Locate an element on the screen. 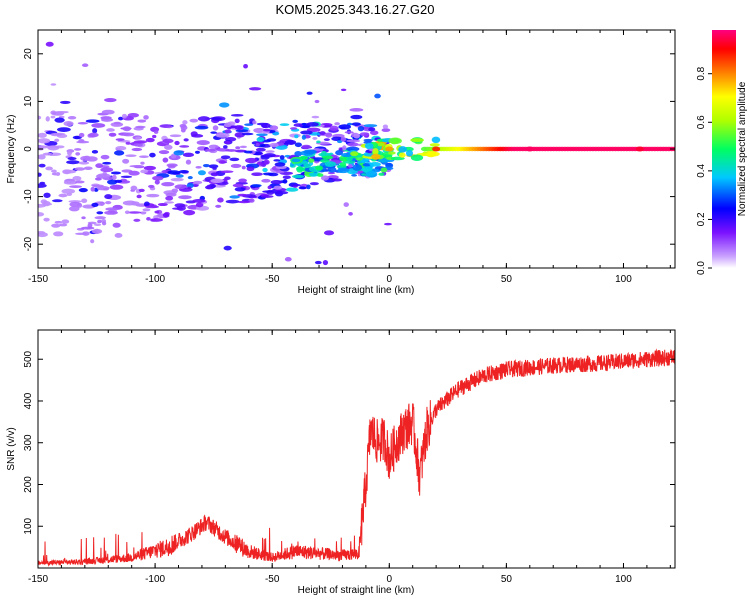 The image size is (750, 600). x-tick-label: 50 is located at coordinates (507, 579).